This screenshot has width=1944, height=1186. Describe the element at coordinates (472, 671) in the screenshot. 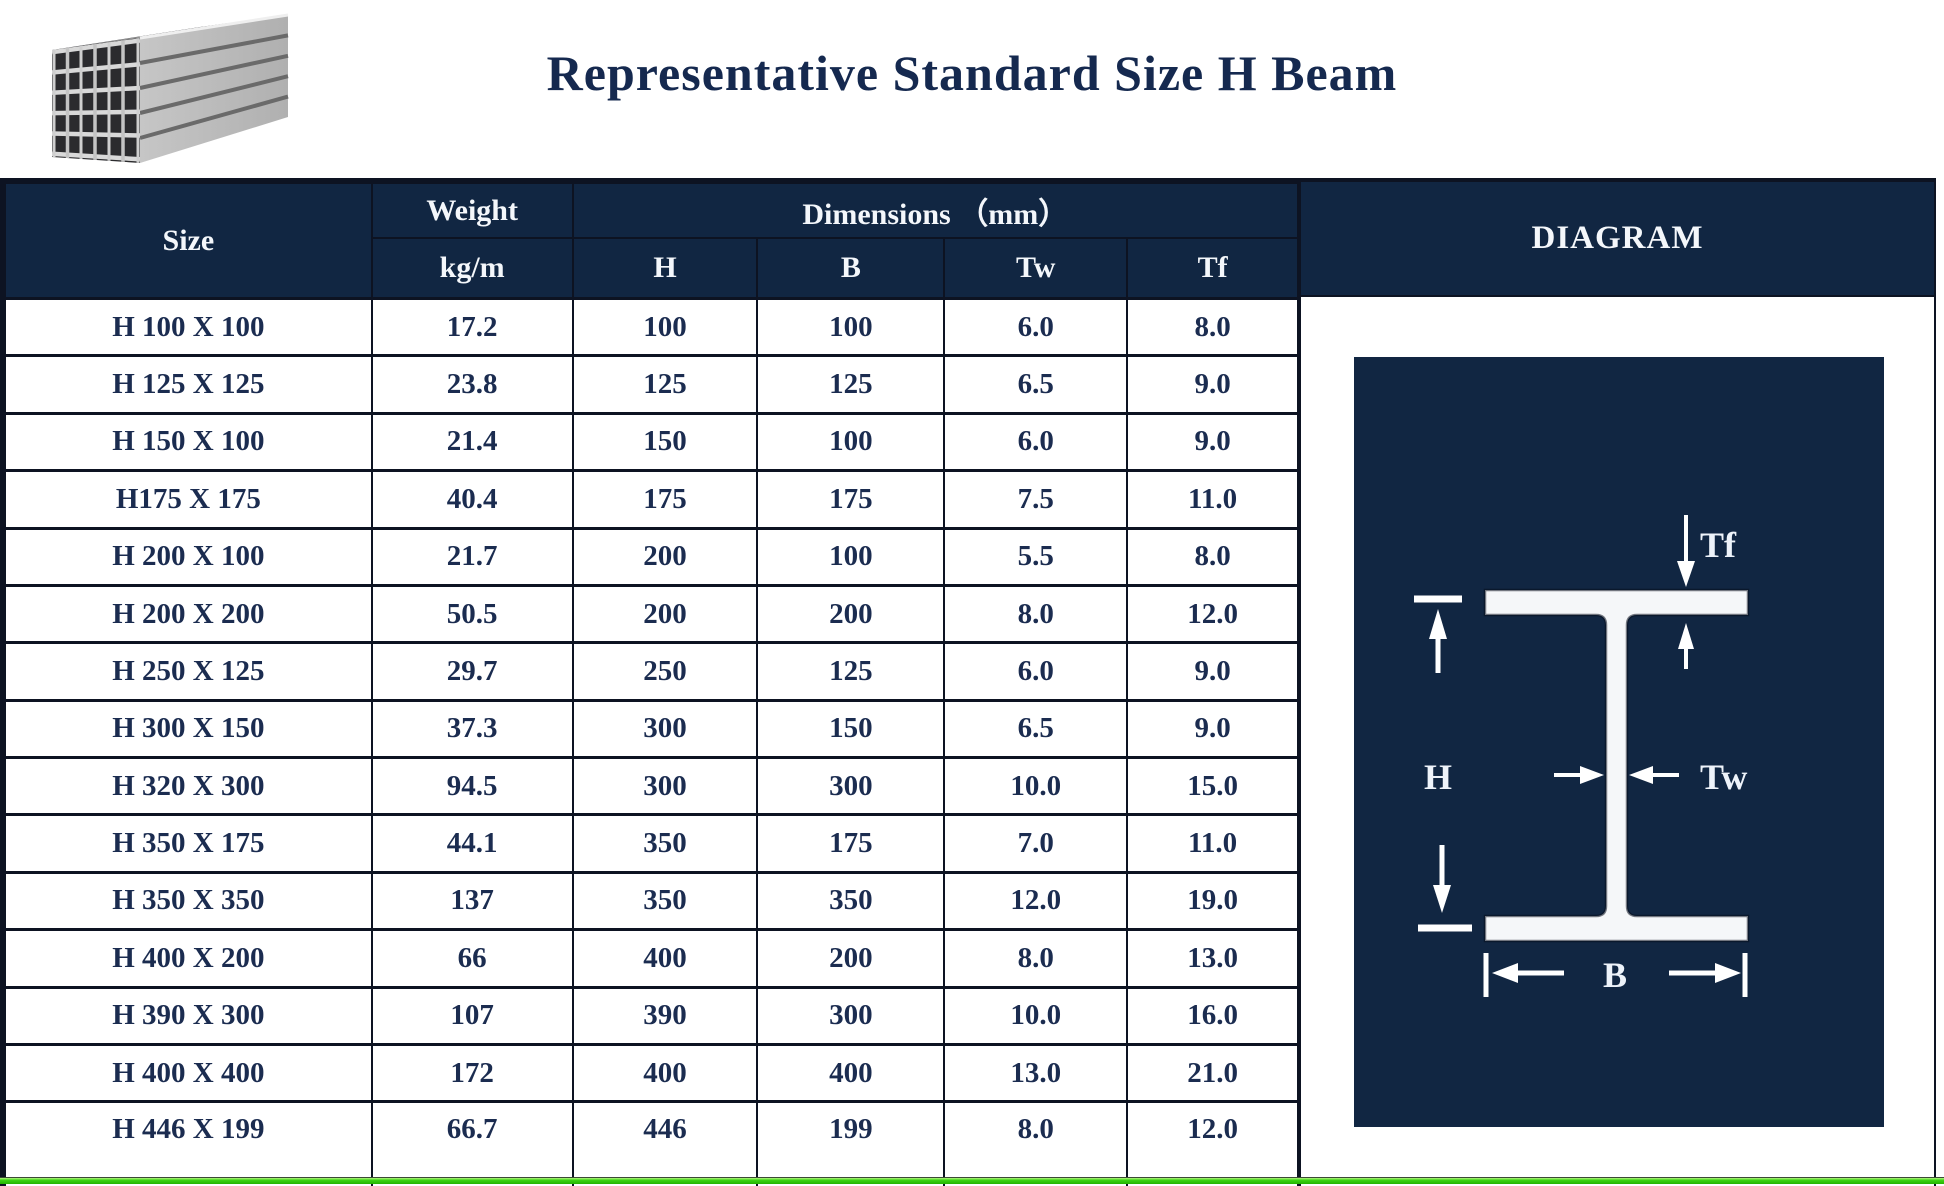

I see `weight-cell: 29.7` at that location.